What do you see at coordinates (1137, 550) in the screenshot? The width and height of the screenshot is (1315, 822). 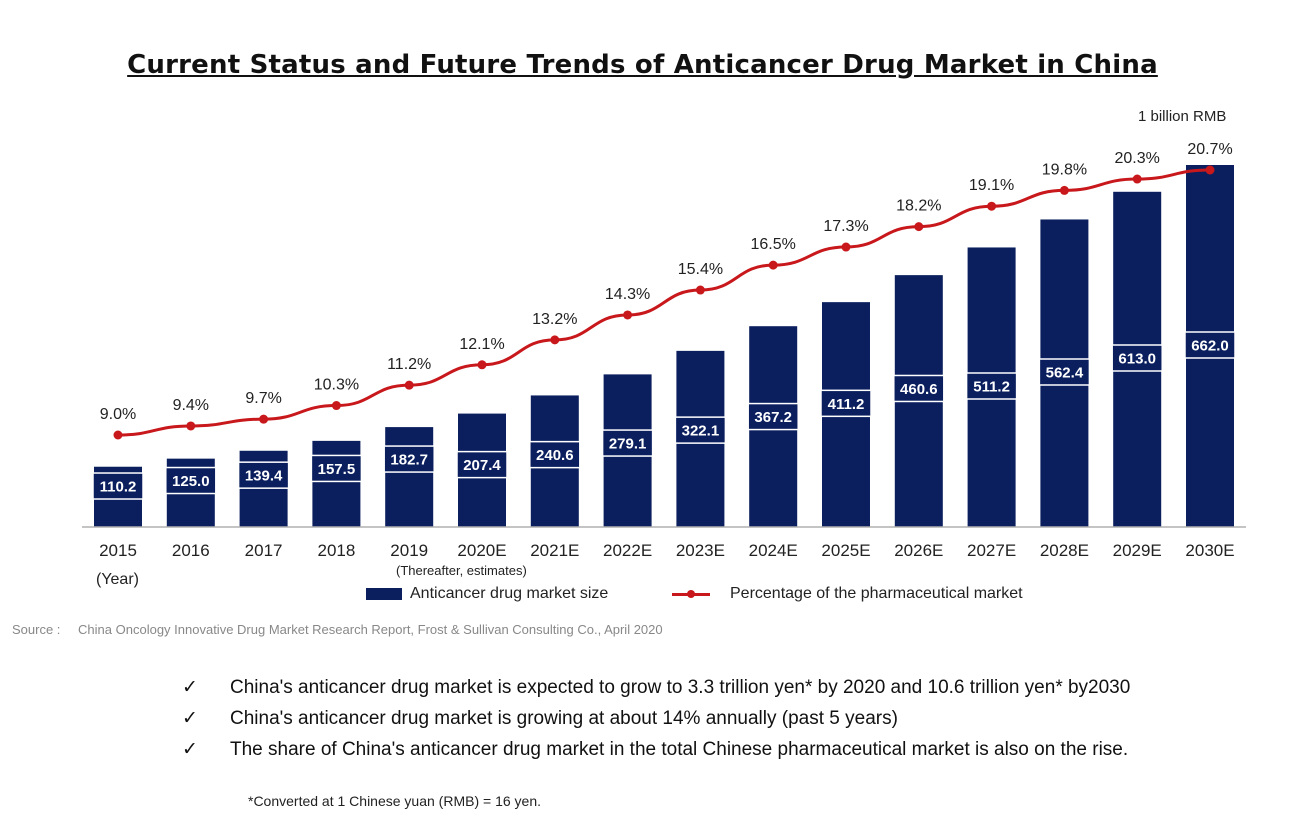 I see `x-tick-label: 2029E` at bounding box center [1137, 550].